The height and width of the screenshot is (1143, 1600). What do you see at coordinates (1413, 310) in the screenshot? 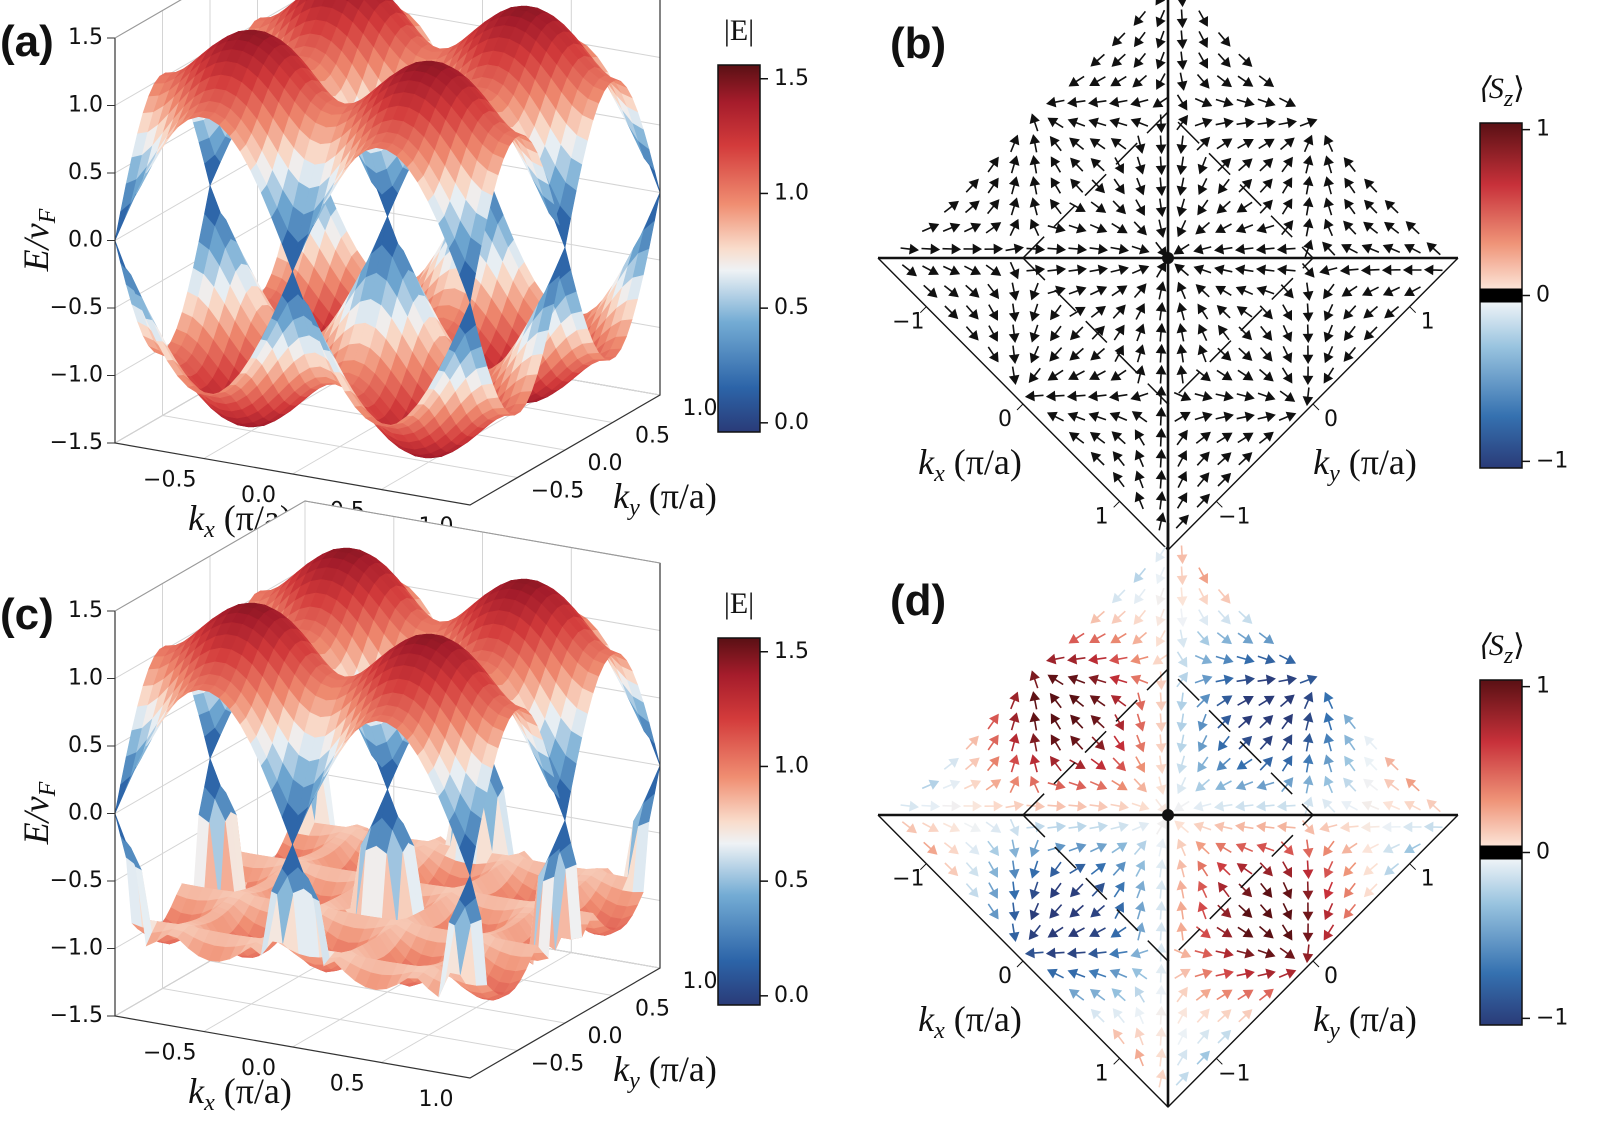
I see `y-tick` at bounding box center [1413, 310].